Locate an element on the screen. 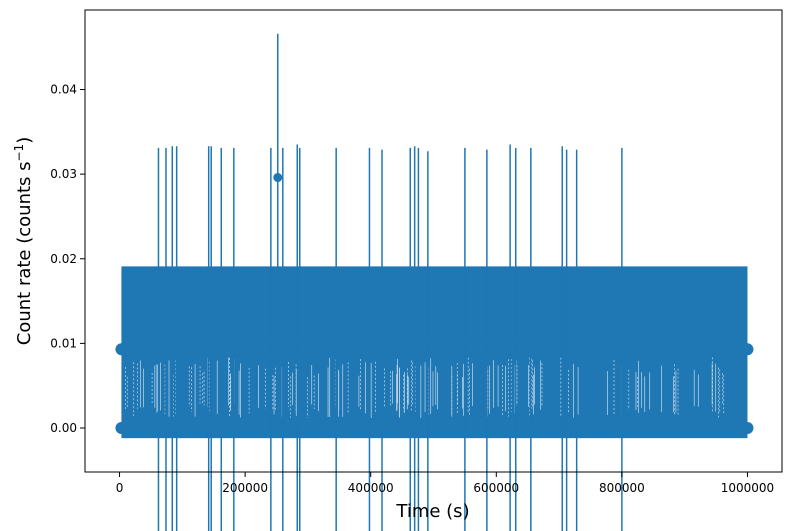 This screenshot has width=791, height=531. x-tick-label: 400000 is located at coordinates (371, 488).